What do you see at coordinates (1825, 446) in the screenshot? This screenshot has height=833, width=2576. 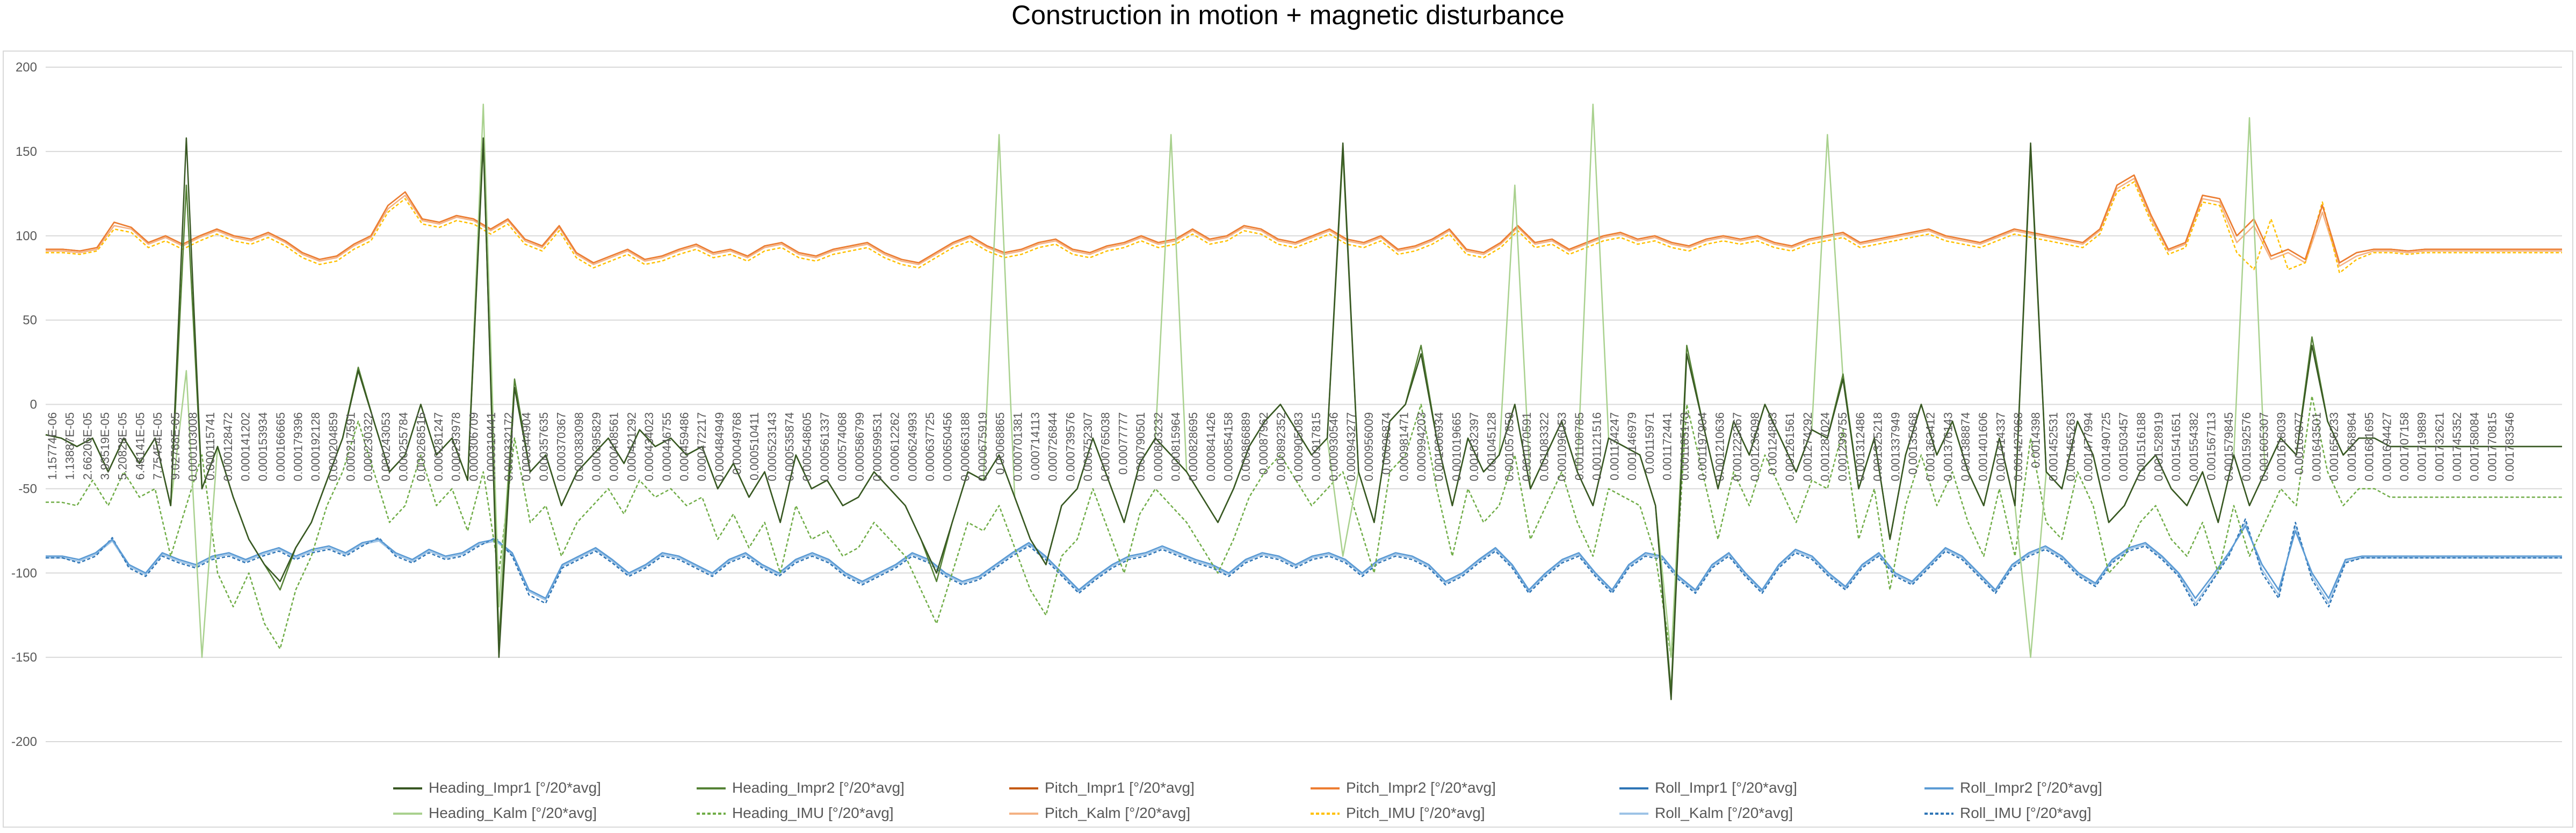 I see `x-tick-label: 0.001287024` at bounding box center [1825, 446].